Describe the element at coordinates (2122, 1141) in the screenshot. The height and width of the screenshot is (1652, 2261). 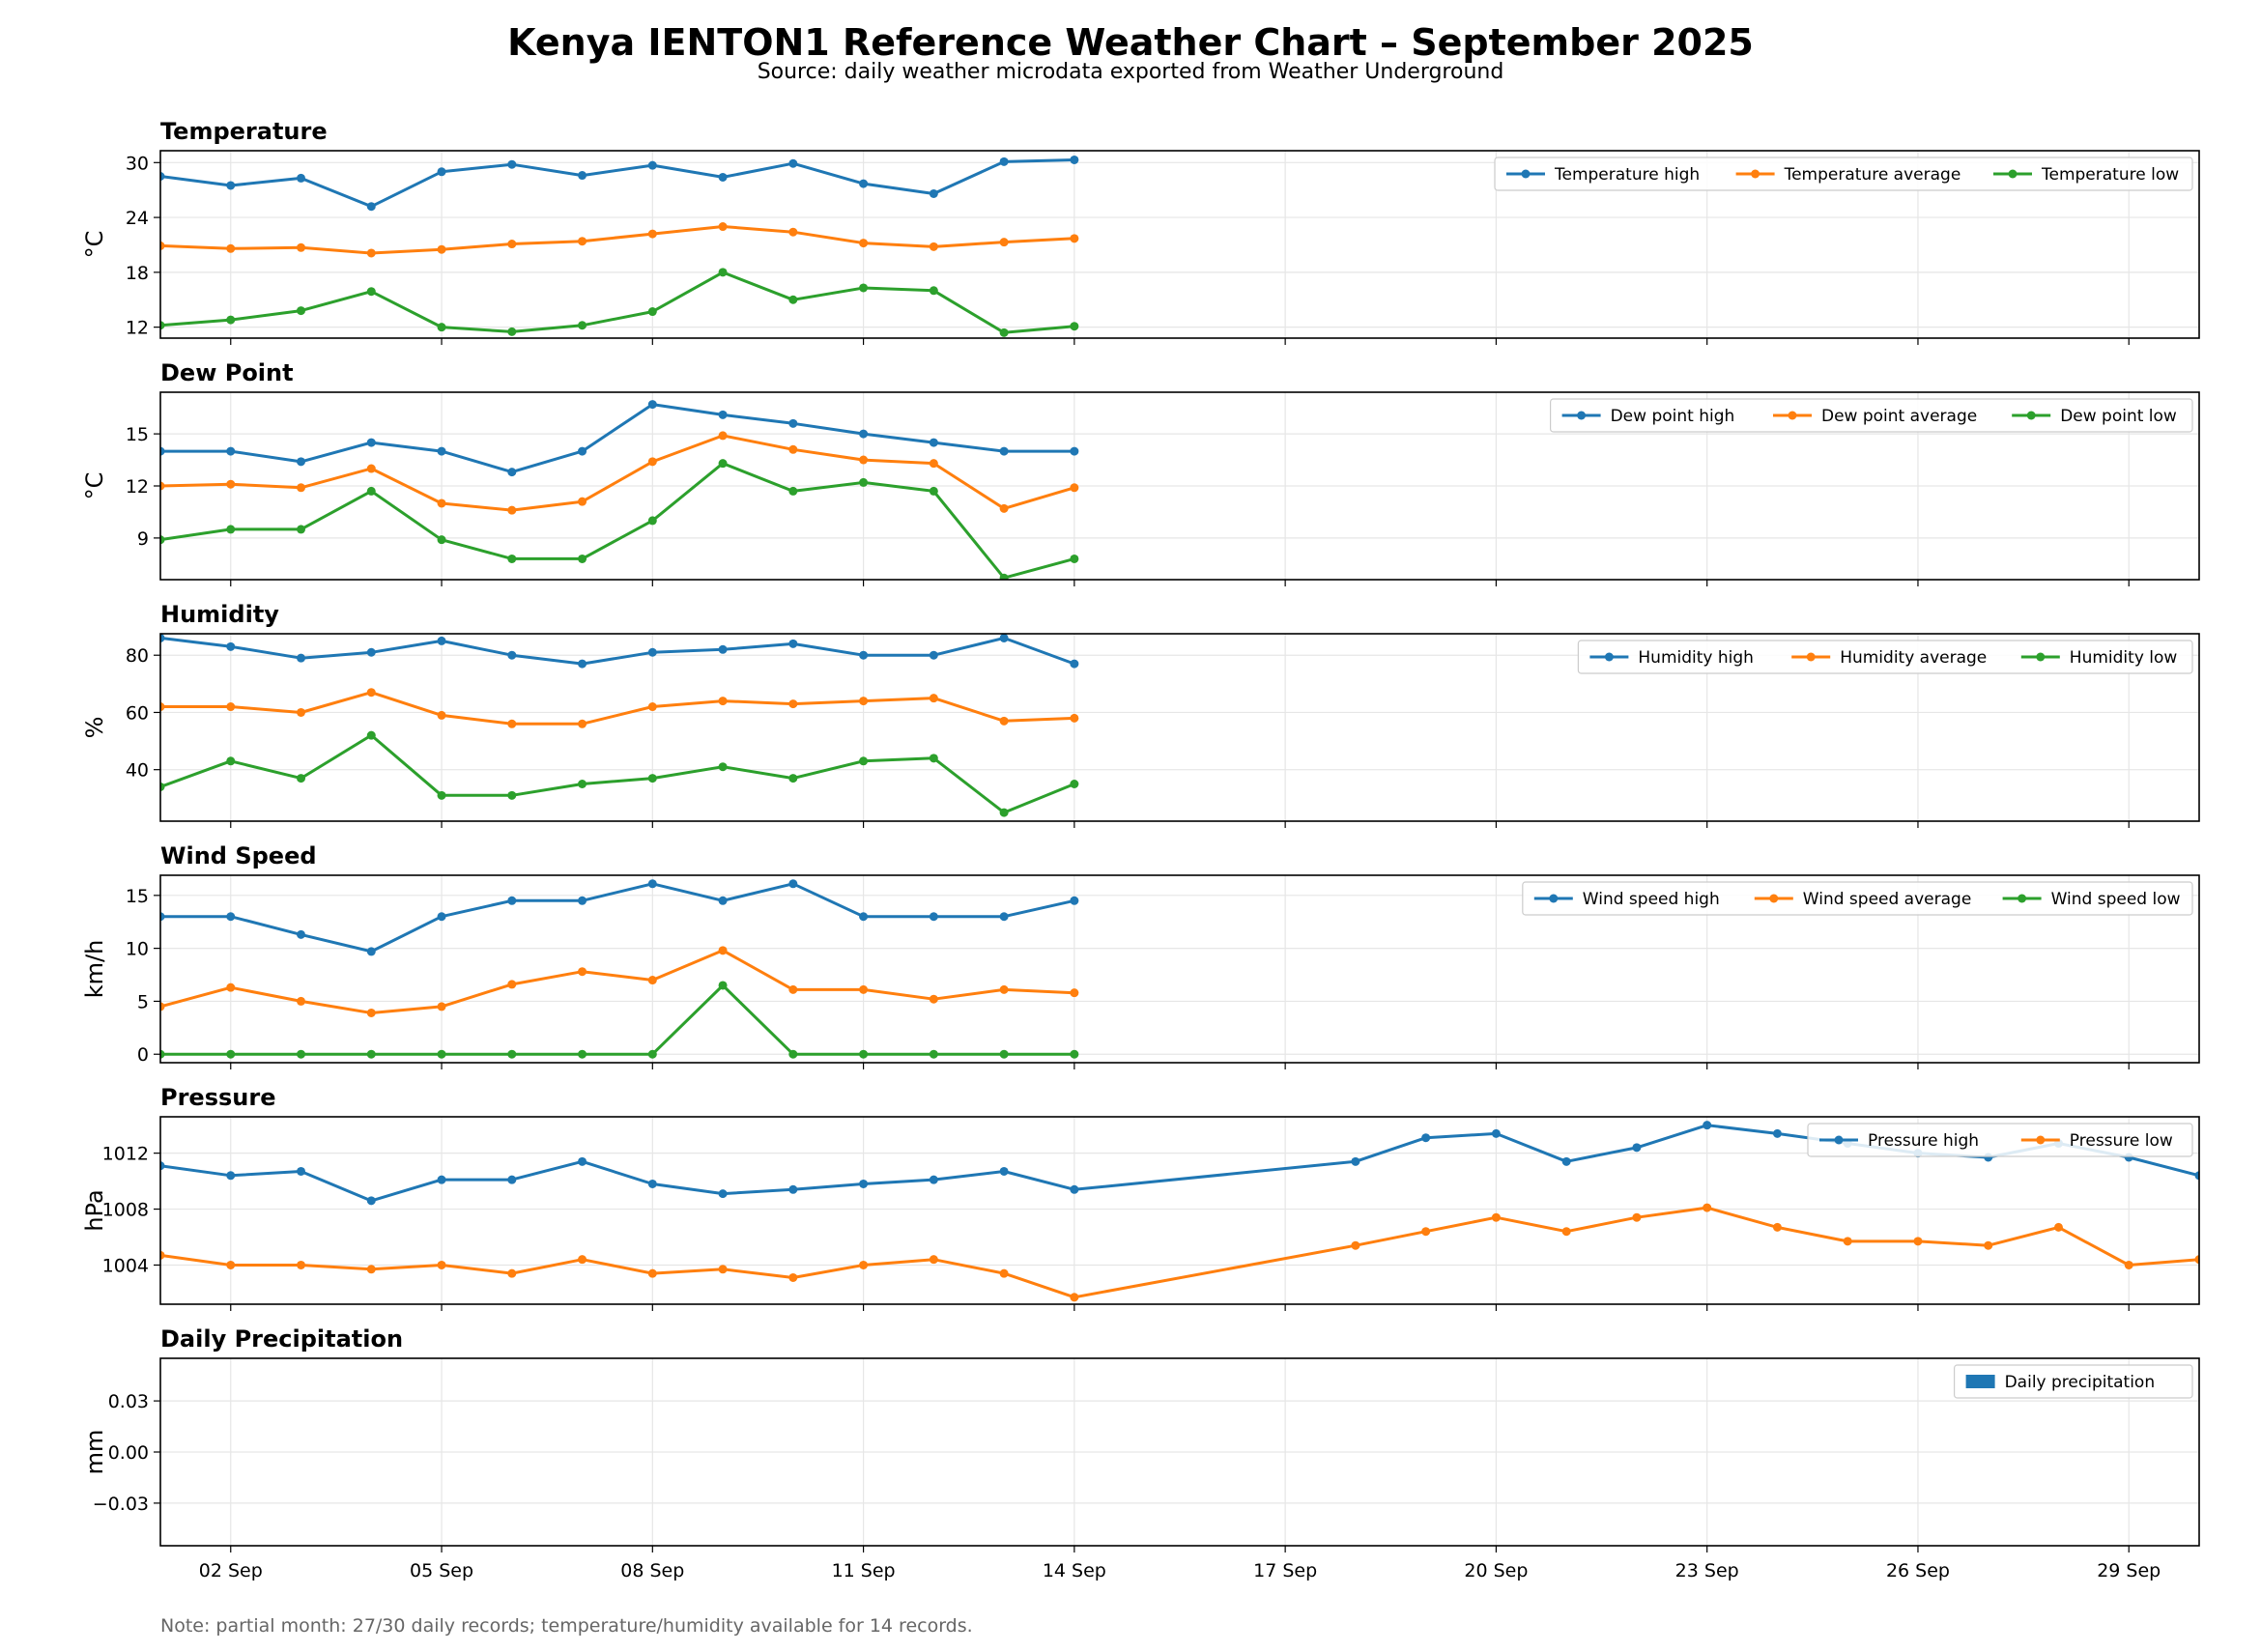
I see `legend-label: Pressure low` at that location.